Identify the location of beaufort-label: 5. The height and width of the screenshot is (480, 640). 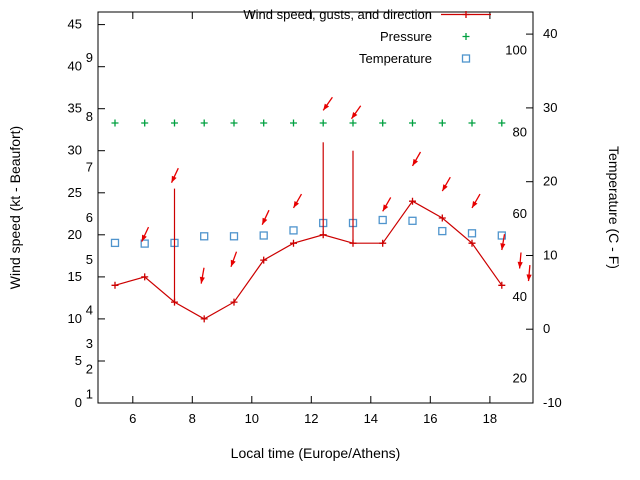
(89, 259).